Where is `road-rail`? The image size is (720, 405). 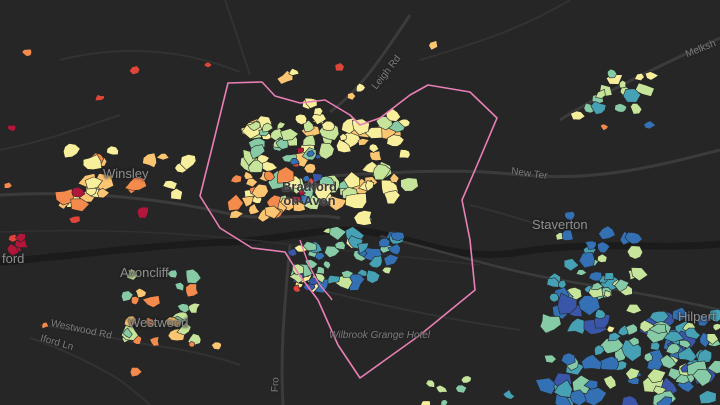
road-rail is located at coordinates (240, 247).